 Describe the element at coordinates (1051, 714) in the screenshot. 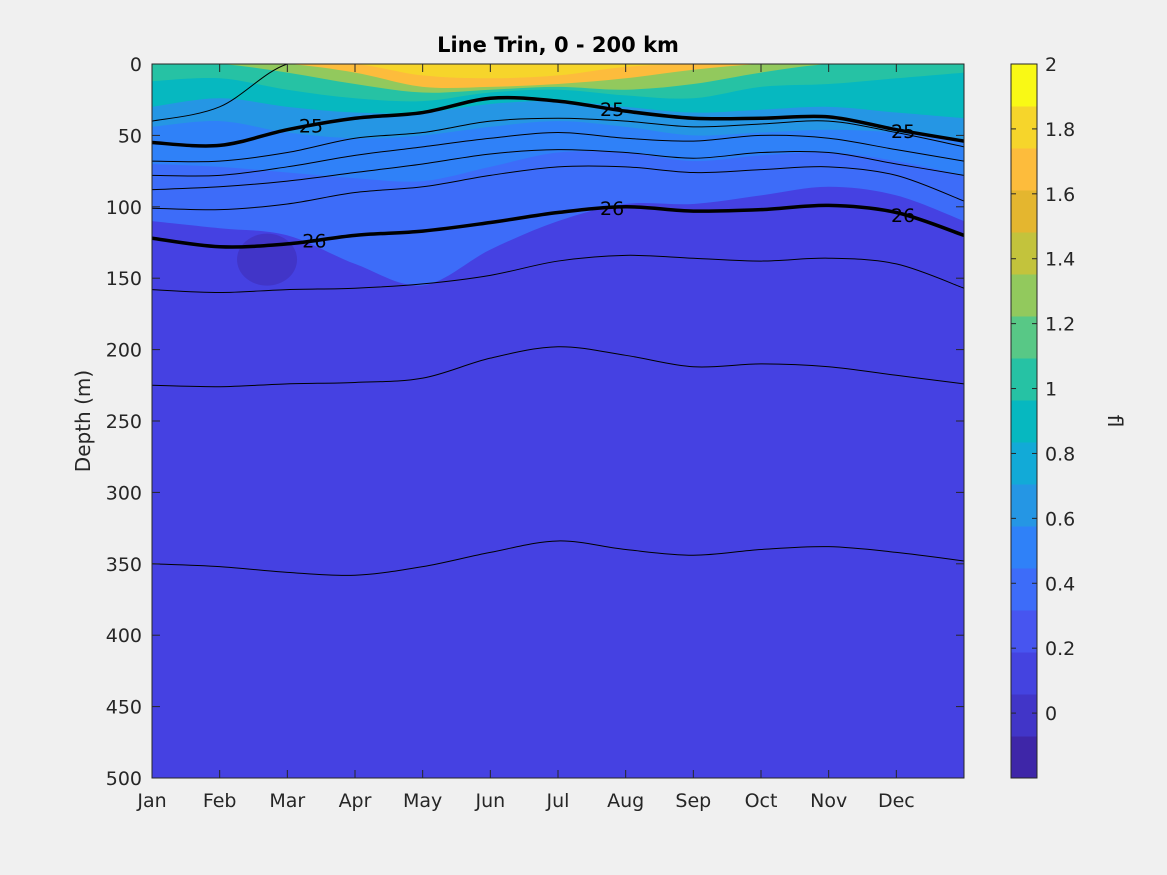

I see `colorbar-tick-label: 0` at that location.